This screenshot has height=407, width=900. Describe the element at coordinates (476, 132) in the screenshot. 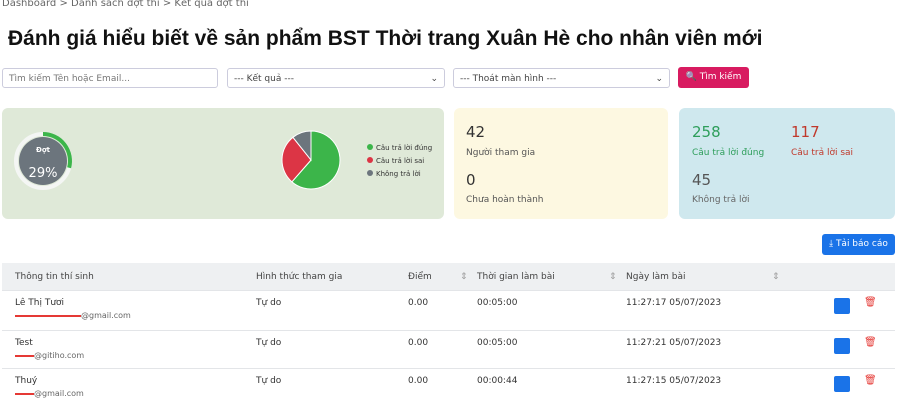

I see `stat-value: 42` at that location.